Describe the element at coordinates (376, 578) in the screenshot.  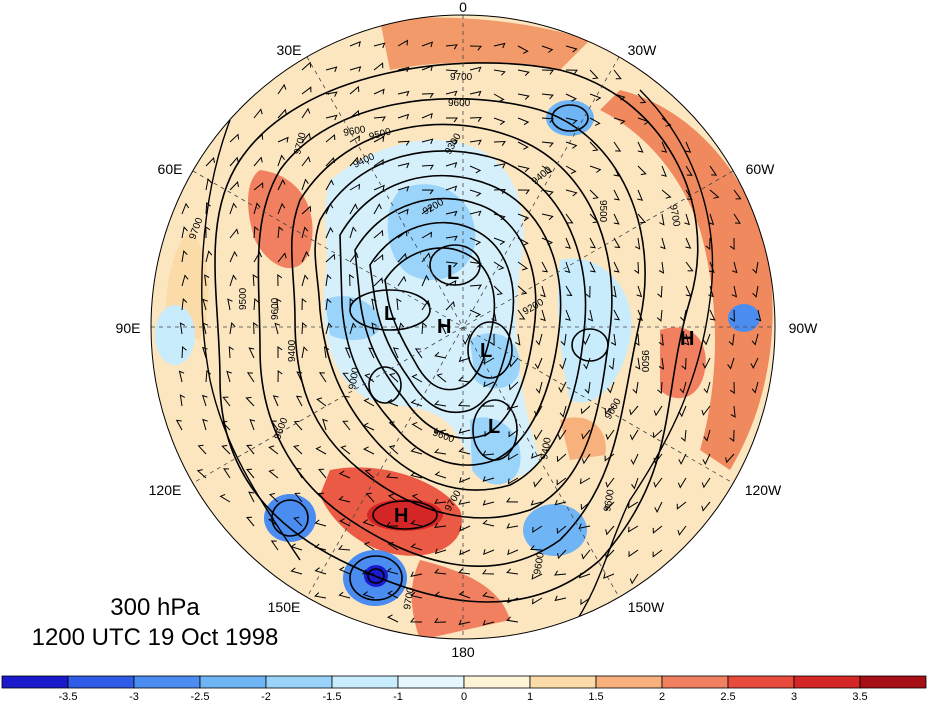
I see `contour-cold-pacific` at that location.